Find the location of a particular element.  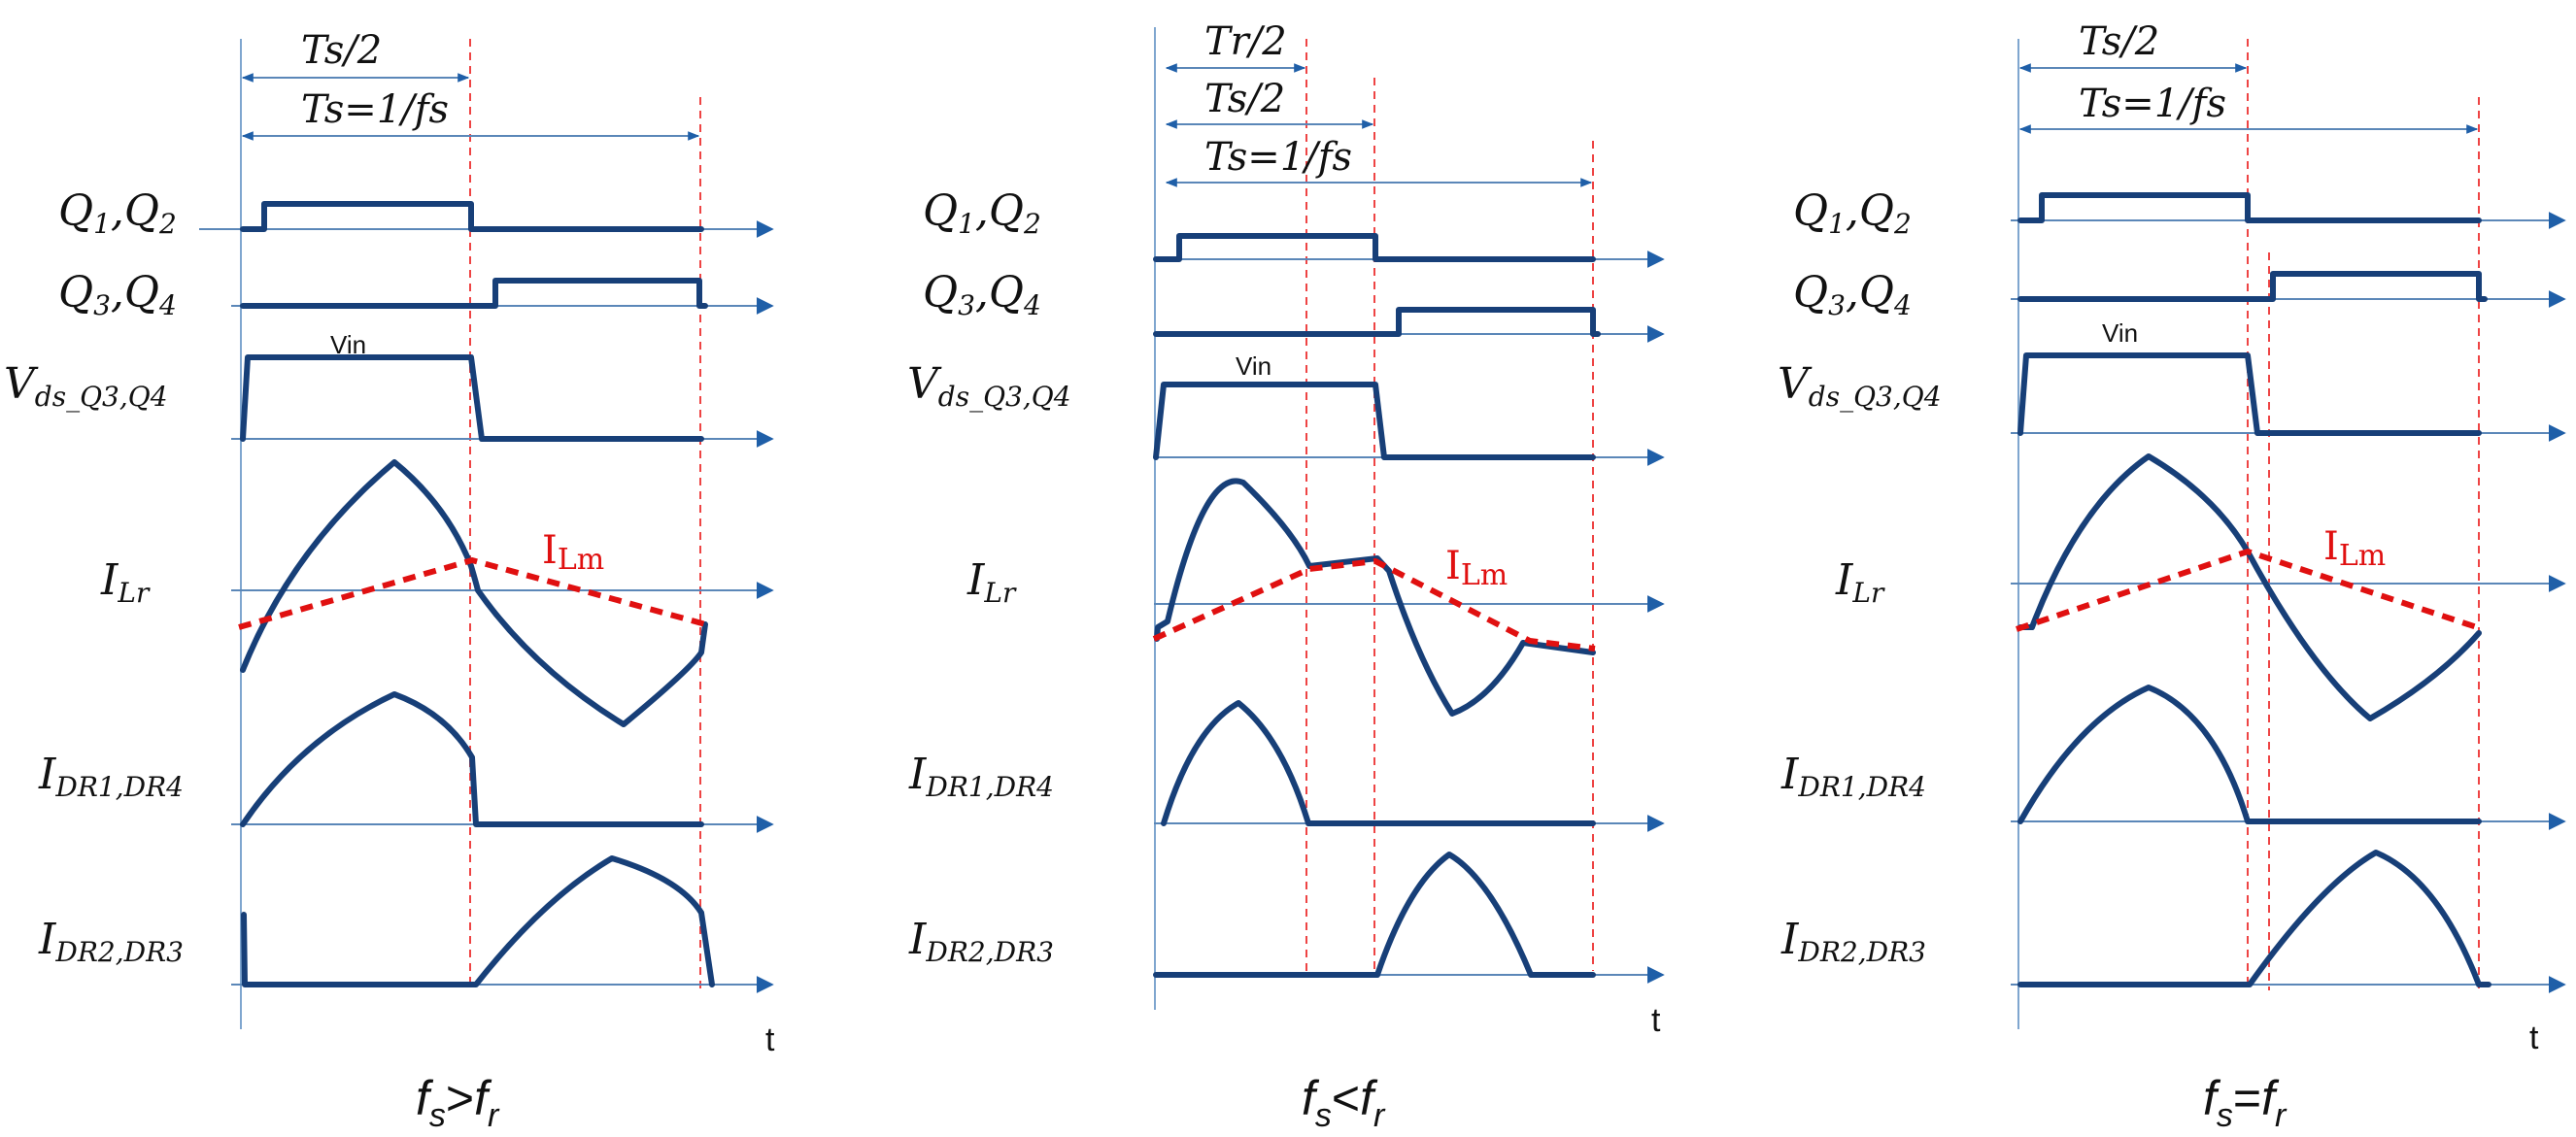

dimension-label: Tr/2 is located at coordinates (1245, 41).